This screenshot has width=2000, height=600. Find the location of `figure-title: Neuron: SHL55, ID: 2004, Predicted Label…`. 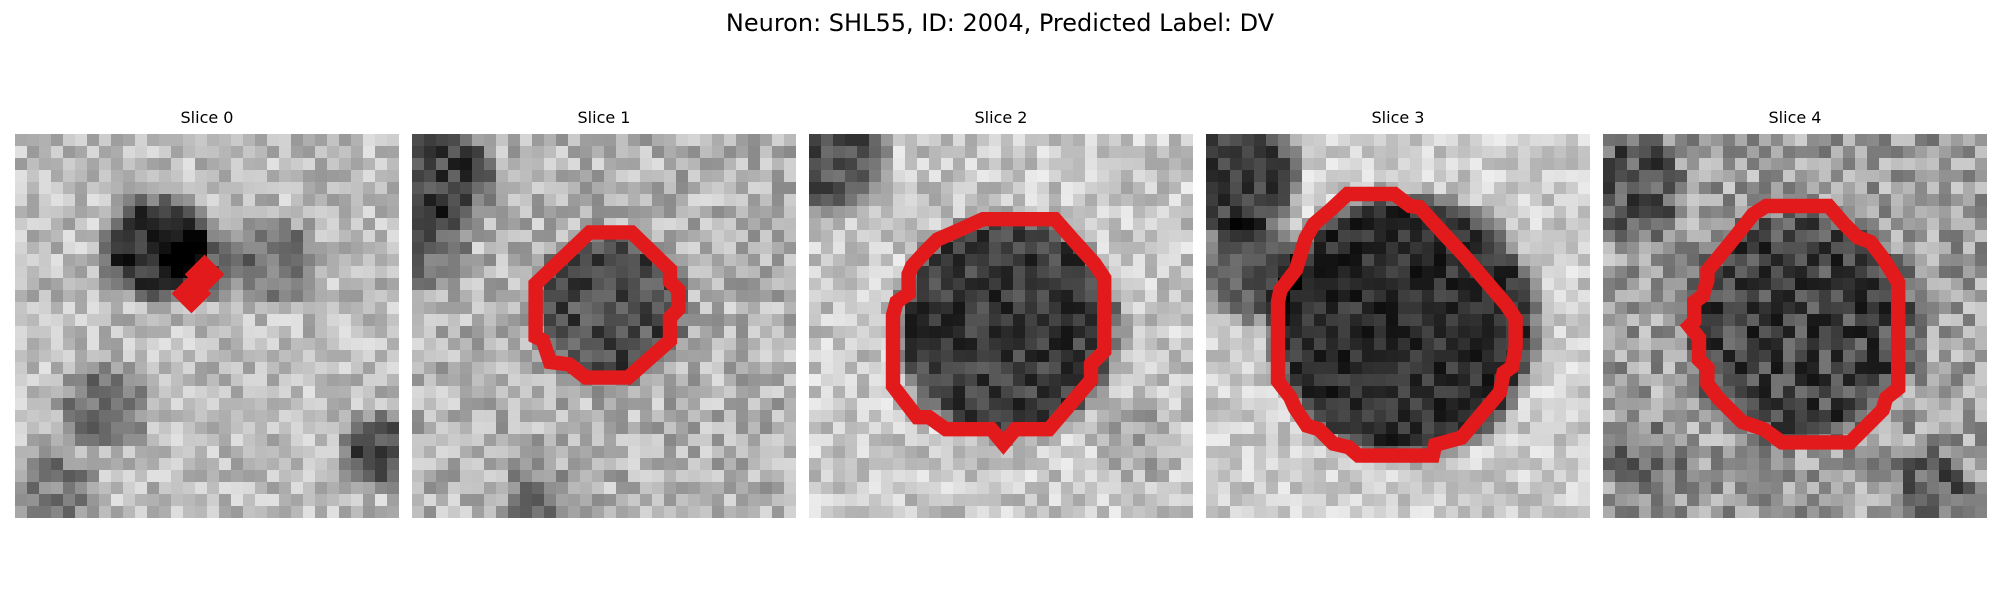

figure-title: Neuron: SHL55, ID: 2004, Predicted Label… is located at coordinates (1000, 23).